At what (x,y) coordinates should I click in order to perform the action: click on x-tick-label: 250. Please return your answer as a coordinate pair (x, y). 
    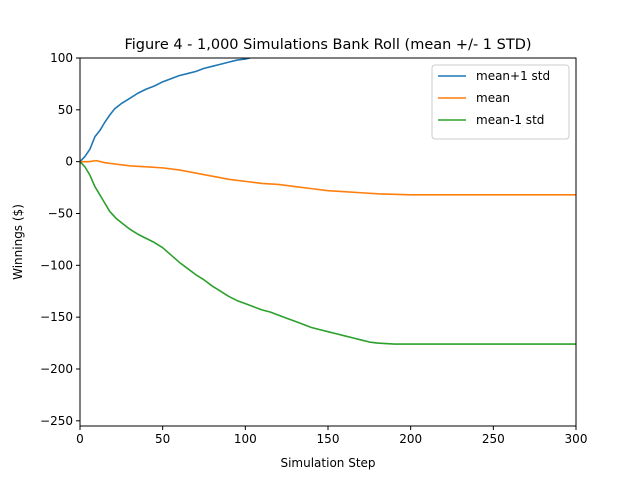
    Looking at the image, I should click on (493, 439).